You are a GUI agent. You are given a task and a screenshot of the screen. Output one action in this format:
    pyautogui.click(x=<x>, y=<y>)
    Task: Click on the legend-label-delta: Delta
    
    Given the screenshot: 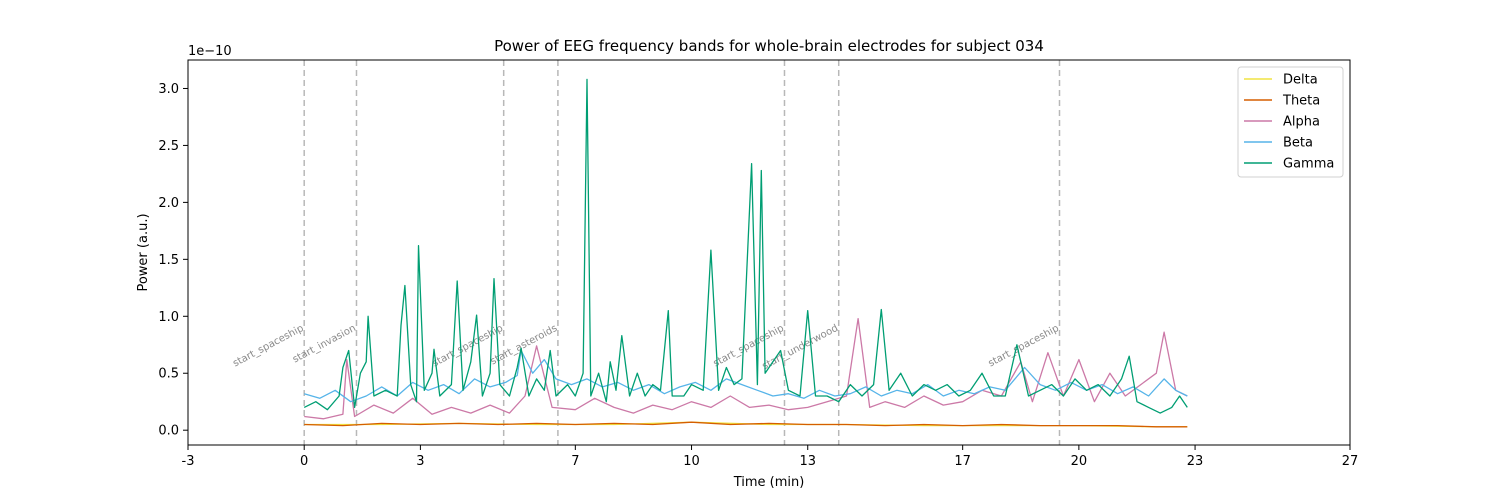 What is the action you would take?
    pyautogui.click(x=1300, y=80)
    